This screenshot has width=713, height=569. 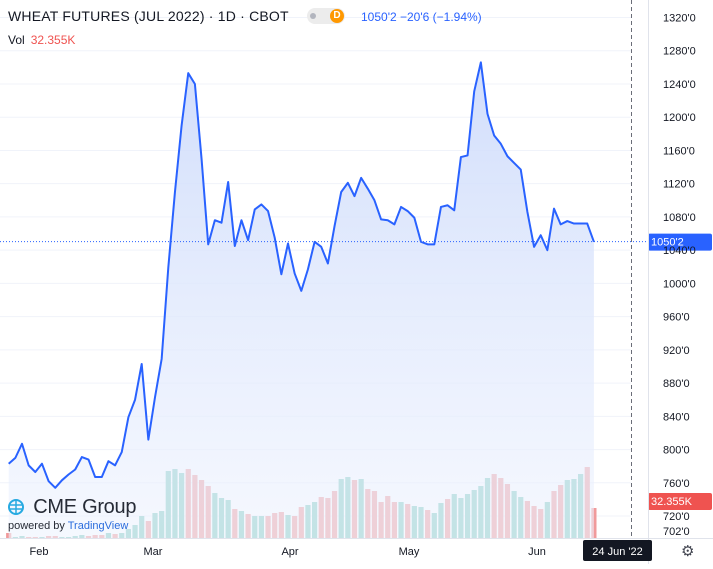 What do you see at coordinates (679, 85) in the screenshot?
I see `y-tick-label-2: 1240'0` at bounding box center [679, 85].